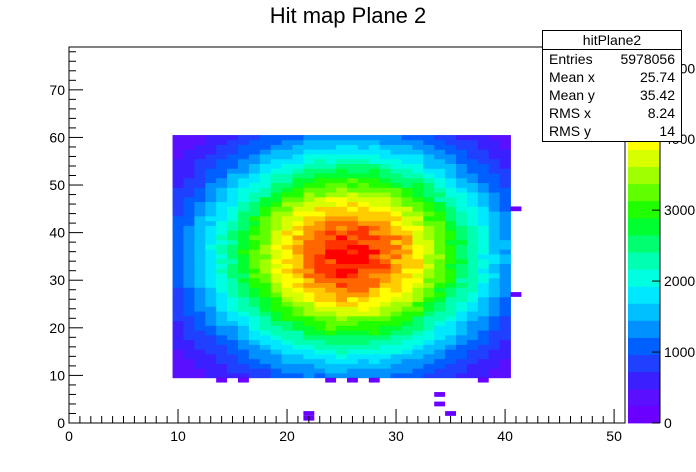 This screenshot has height=472, width=696. Describe the element at coordinates (57, 280) in the screenshot. I see `y-tick-label: 30` at that location.